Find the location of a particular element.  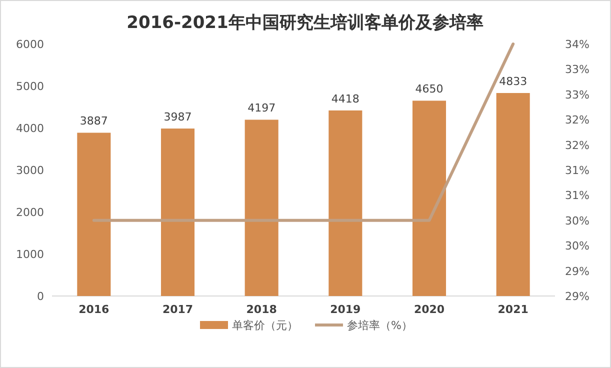

y-tick-label: 5000 is located at coordinates (30, 86).